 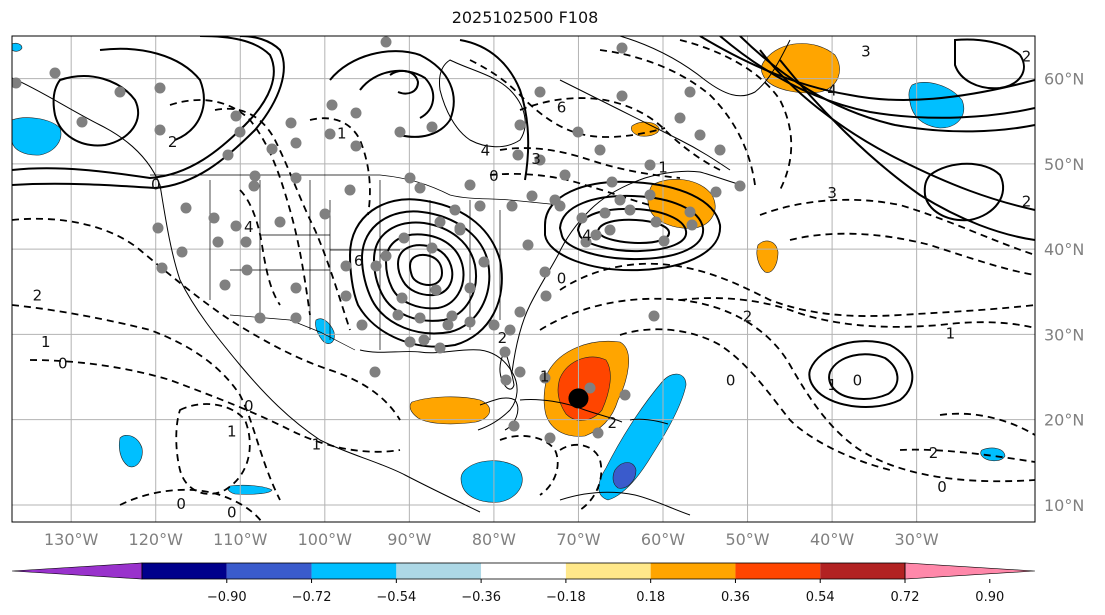 What do you see at coordinates (77, 571) in the screenshot?
I see `colorbar-lower-extend` at bounding box center [77, 571].